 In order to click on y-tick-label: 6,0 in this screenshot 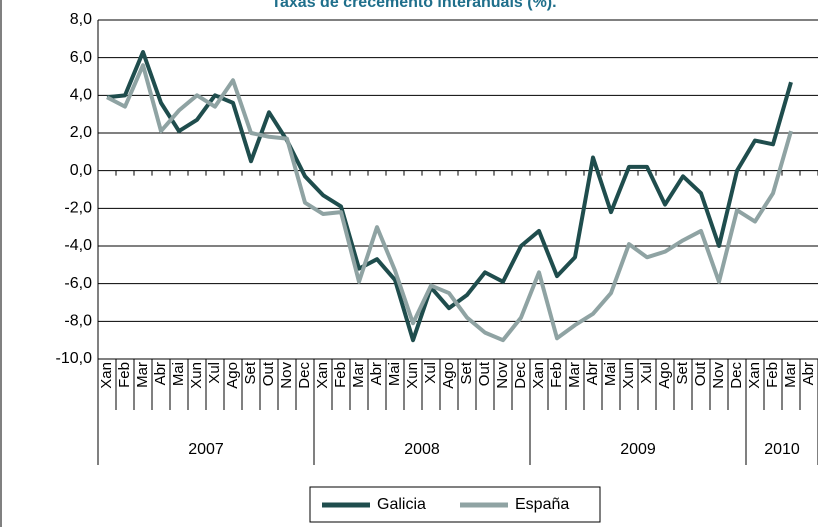, I will do `click(81, 57)`.